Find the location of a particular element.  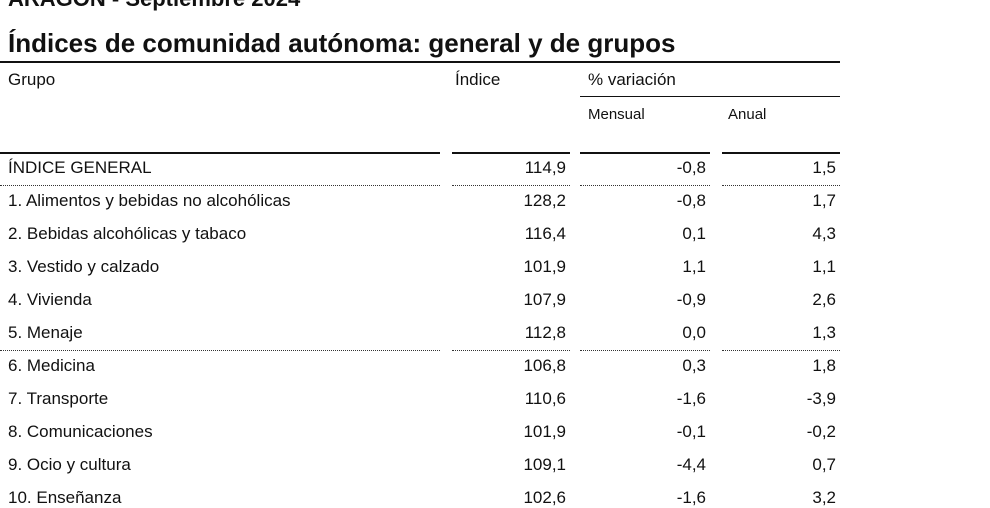

group-name: 1. Alimentos y bebidas no alcohólicas is located at coordinates (149, 200).